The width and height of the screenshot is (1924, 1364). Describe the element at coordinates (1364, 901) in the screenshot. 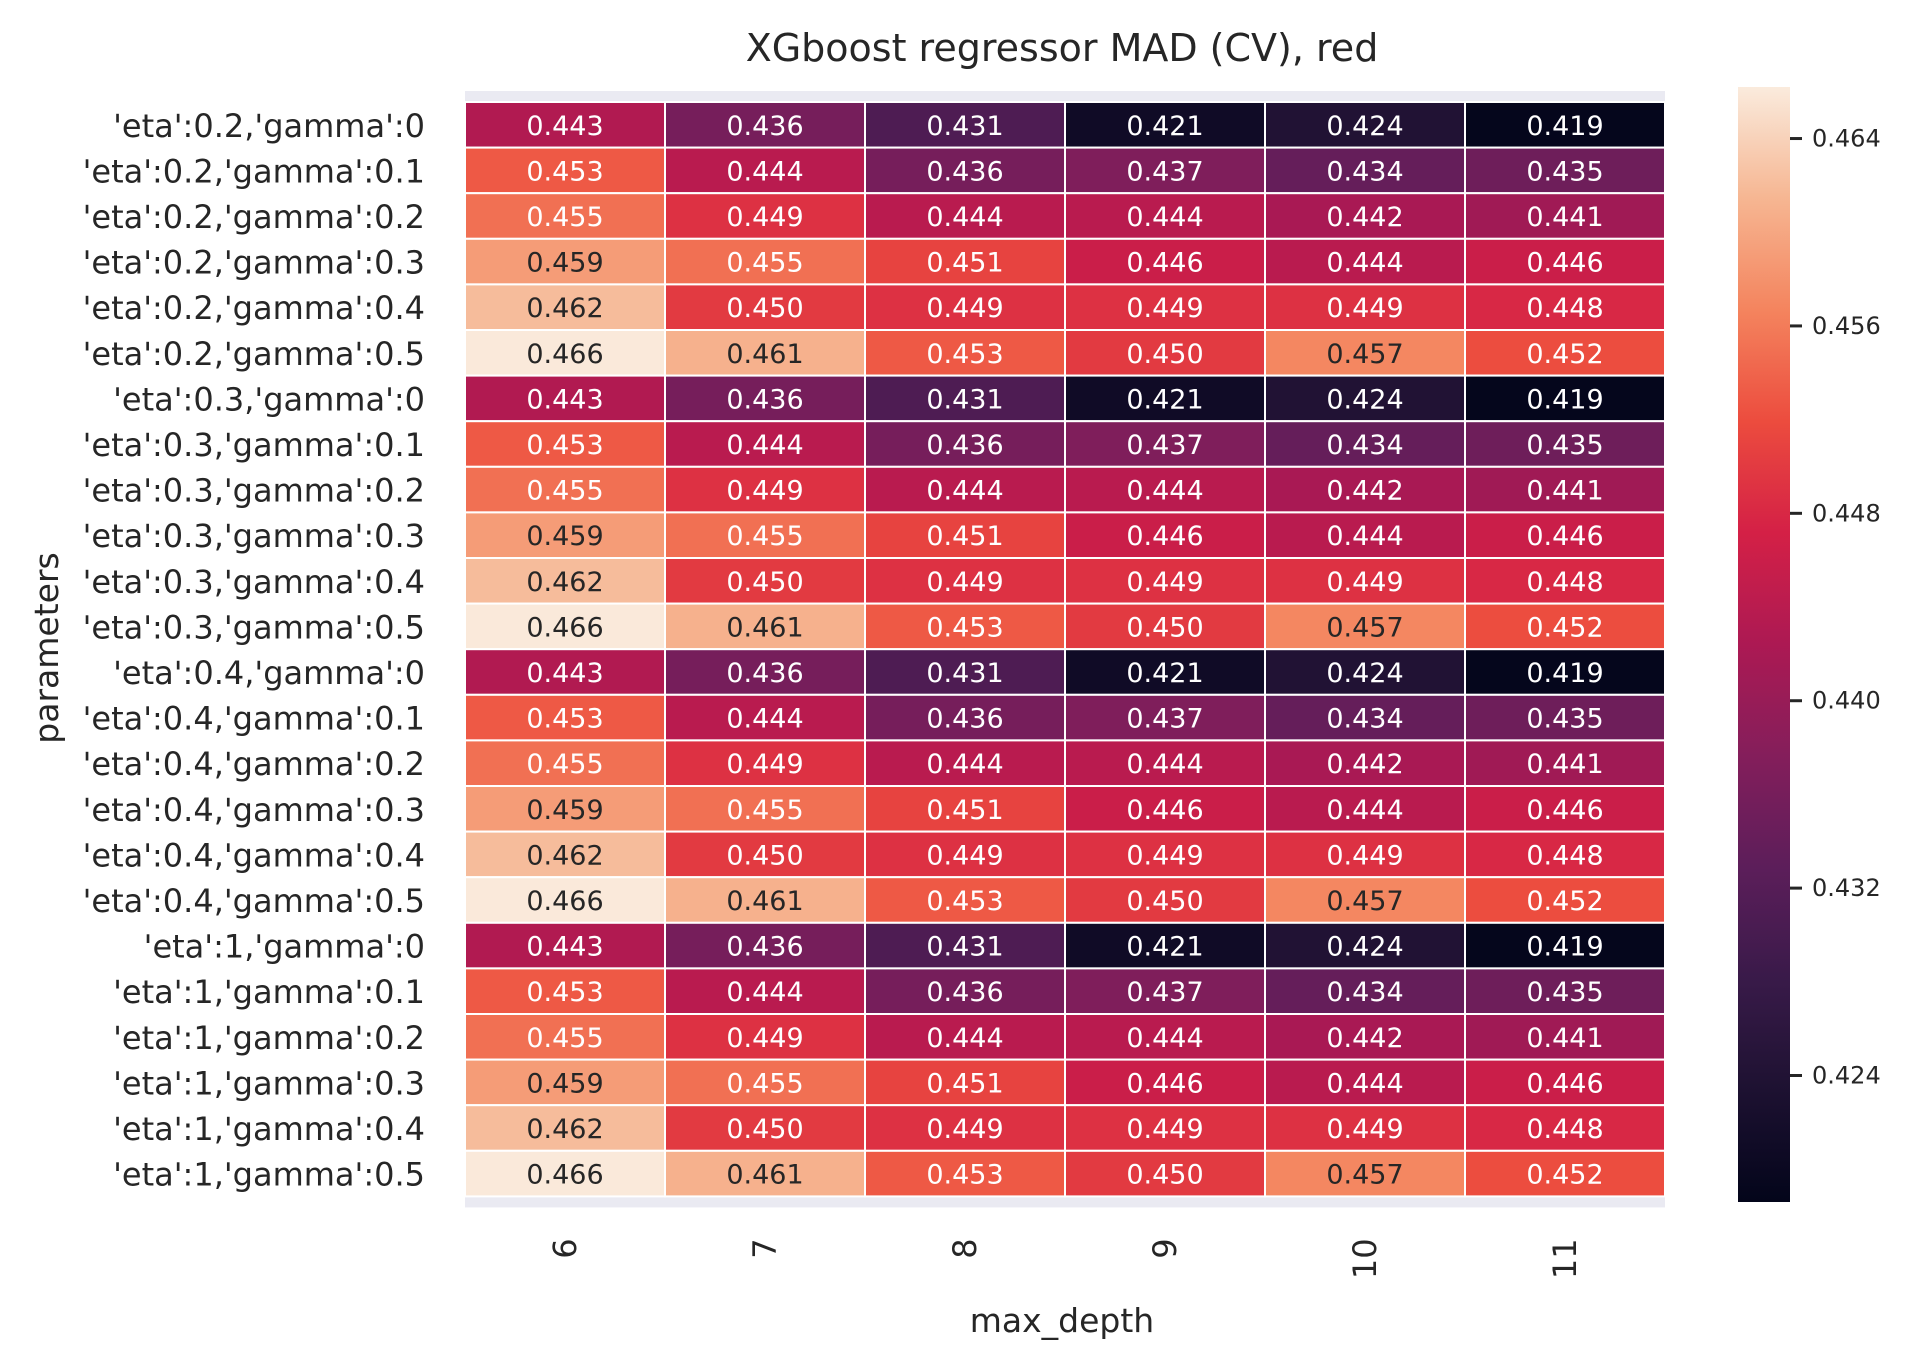

I see `cell-value-label: 0.457` at that location.